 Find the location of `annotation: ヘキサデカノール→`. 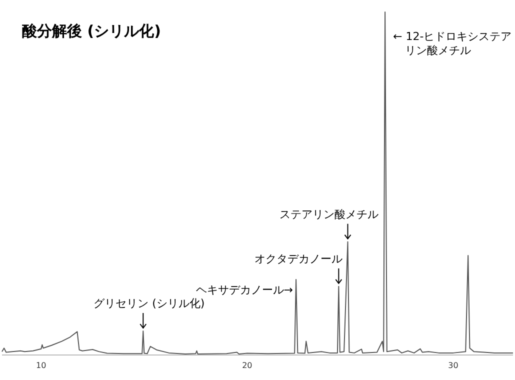

annotation: ヘキサデカノール→ is located at coordinates (245, 290).